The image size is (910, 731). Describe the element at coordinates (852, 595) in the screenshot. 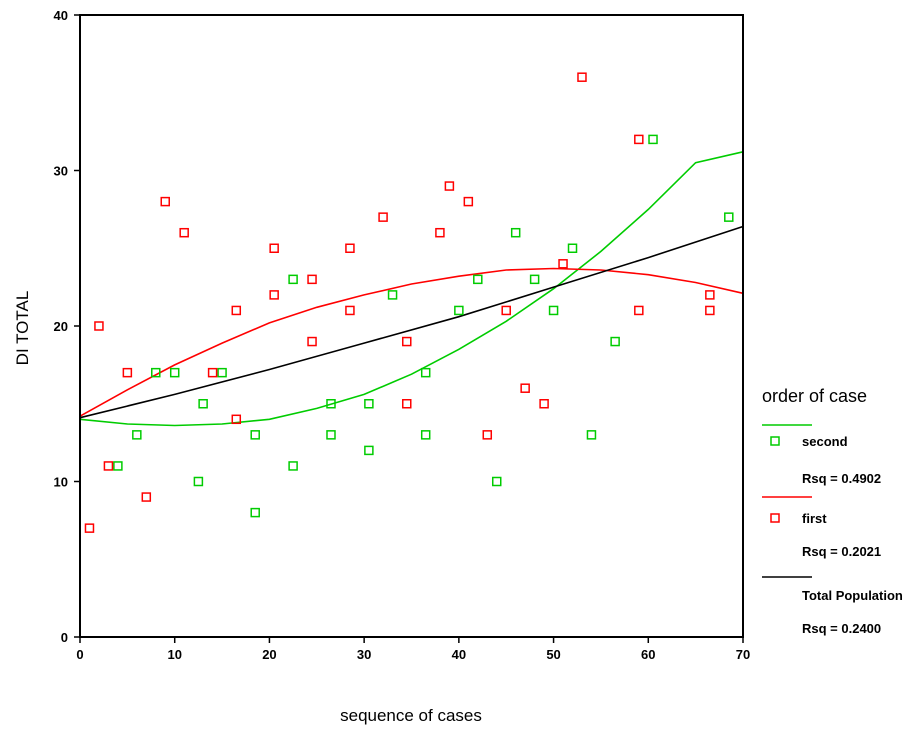

I see `legend-label-total-population: Total Population` at that location.